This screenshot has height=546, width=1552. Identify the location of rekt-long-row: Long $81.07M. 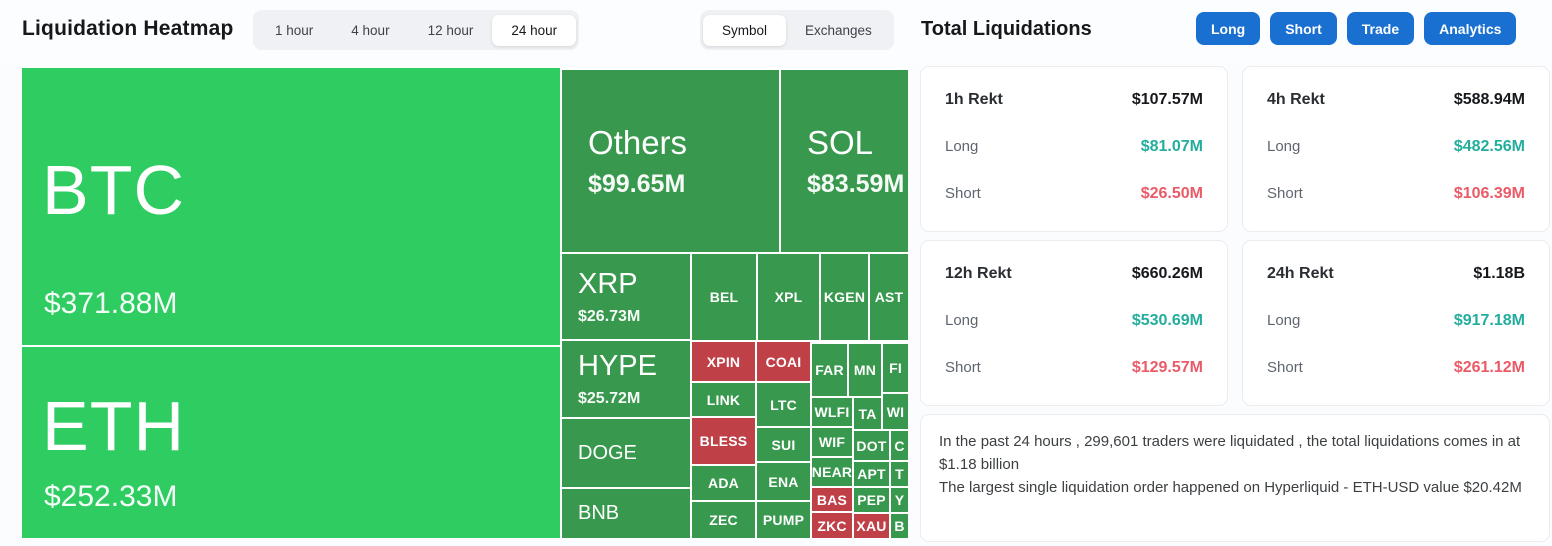
(1074, 147).